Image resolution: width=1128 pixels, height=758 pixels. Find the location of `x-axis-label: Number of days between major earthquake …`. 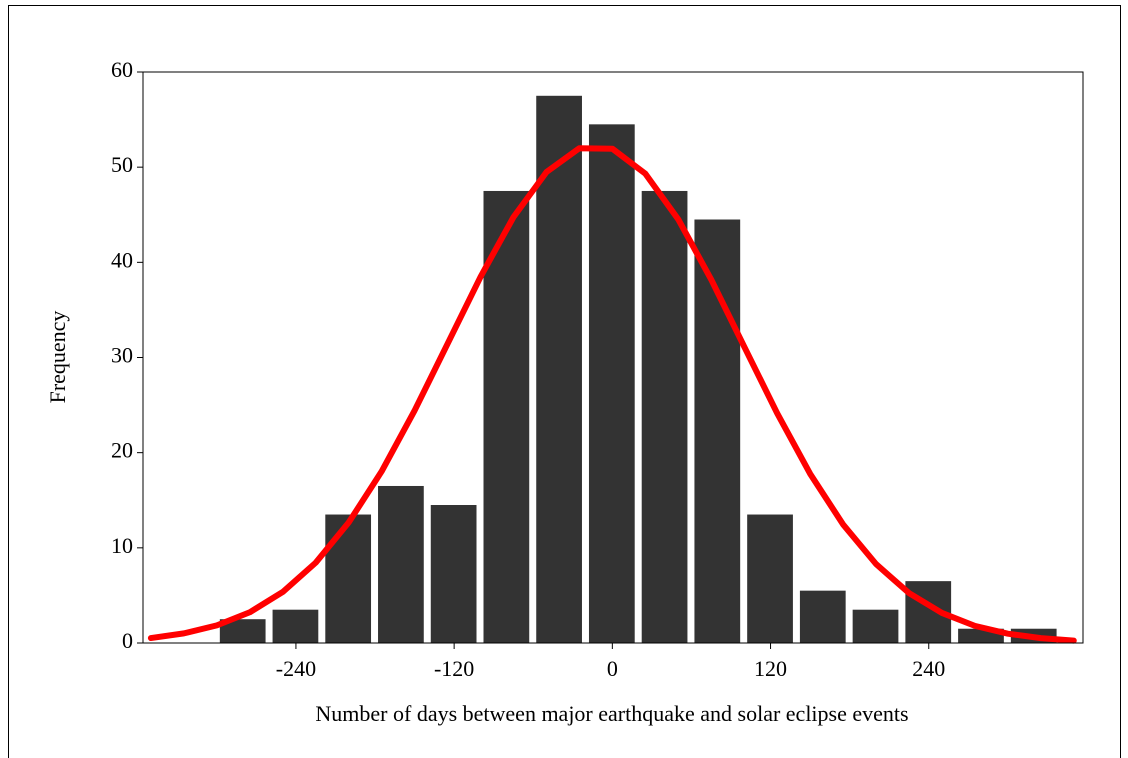

x-axis-label: Number of days between major earthquake … is located at coordinates (611, 713).